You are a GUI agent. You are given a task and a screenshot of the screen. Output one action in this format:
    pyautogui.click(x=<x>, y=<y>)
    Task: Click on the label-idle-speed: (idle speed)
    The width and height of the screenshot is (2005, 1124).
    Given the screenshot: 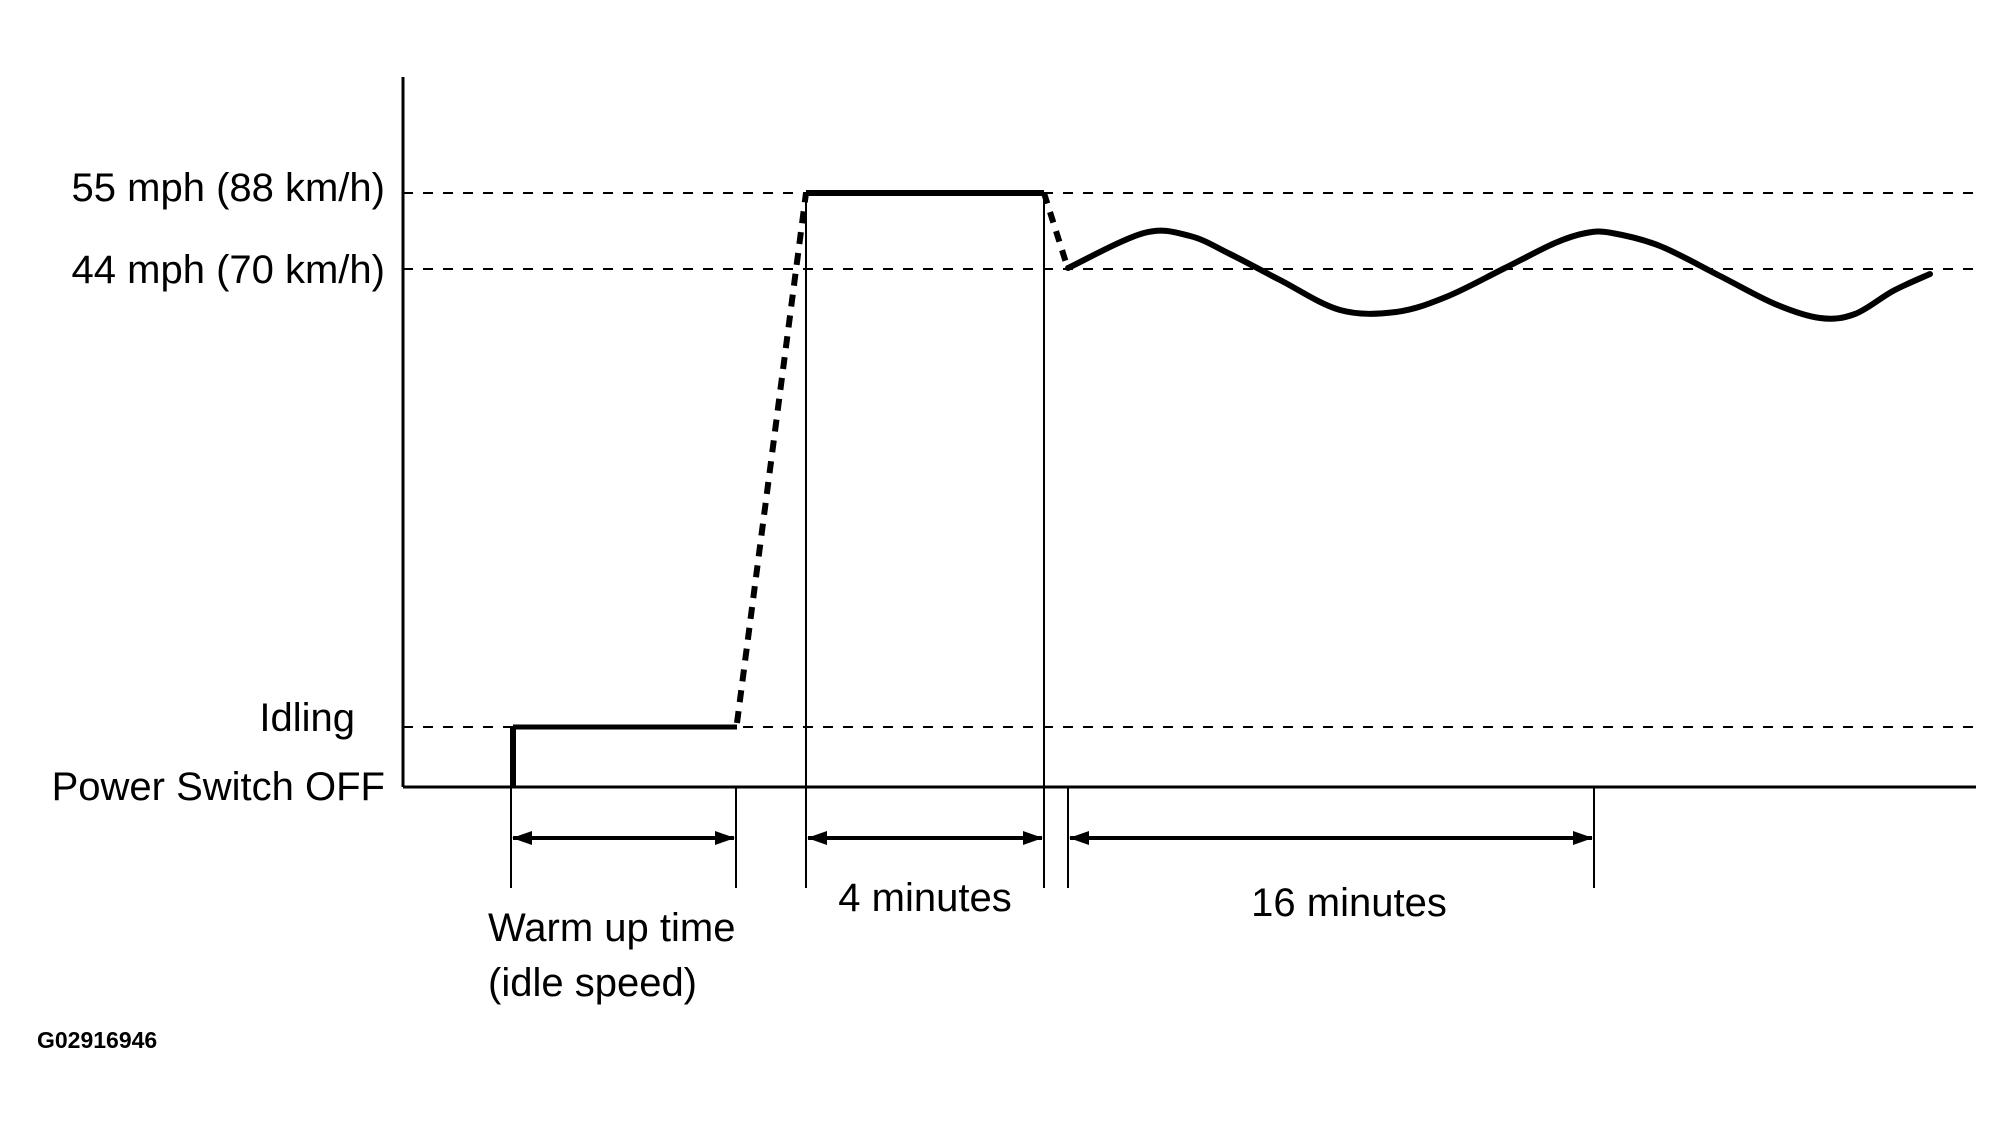 What is the action you would take?
    pyautogui.click(x=592, y=983)
    